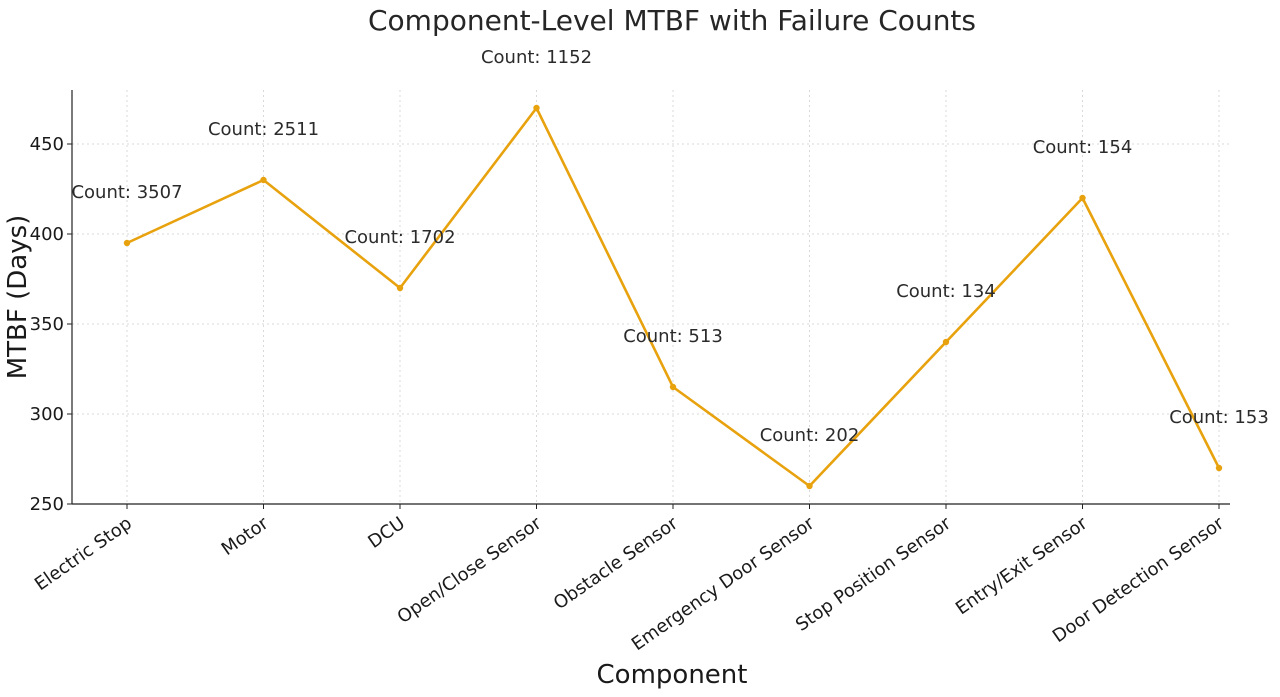 This screenshot has height=697, width=1280. What do you see at coordinates (536, 57) in the screenshot?
I see `count-annotation: Count: 1152` at bounding box center [536, 57].